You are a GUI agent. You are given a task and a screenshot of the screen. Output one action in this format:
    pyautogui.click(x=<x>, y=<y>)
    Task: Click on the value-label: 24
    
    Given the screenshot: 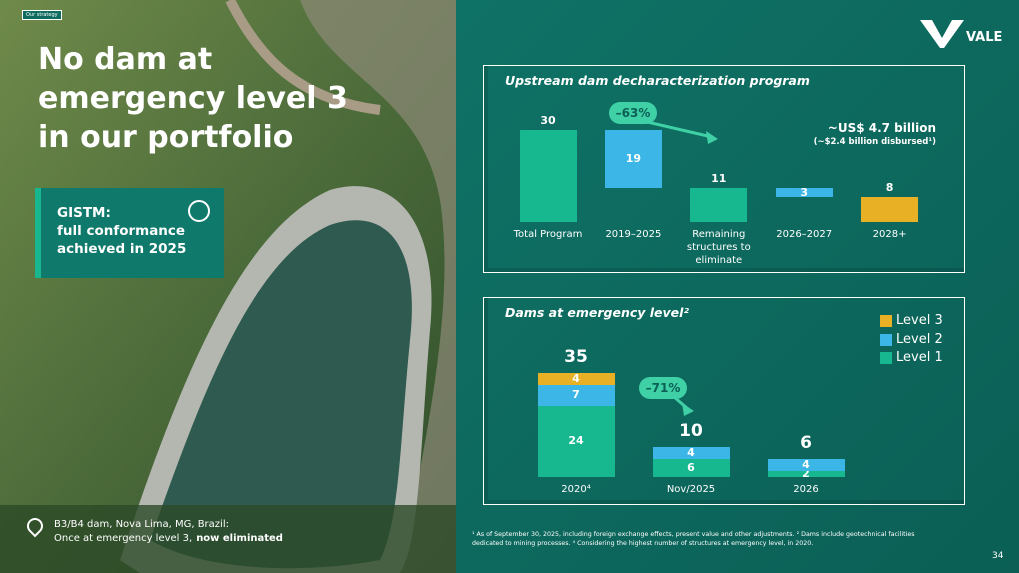 What is the action you would take?
    pyautogui.click(x=576, y=441)
    